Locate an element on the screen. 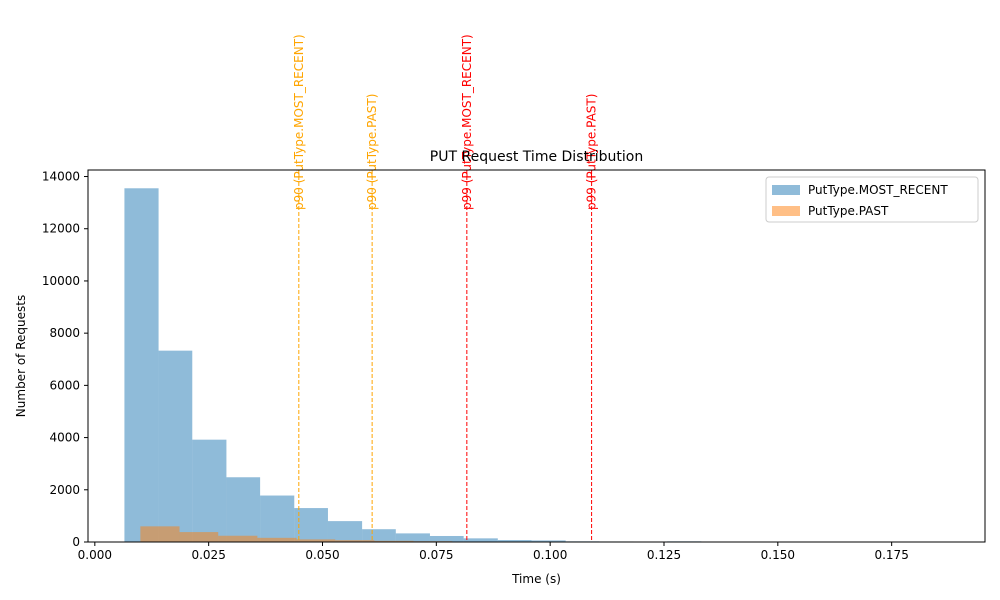  legend-box is located at coordinates (872, 199).